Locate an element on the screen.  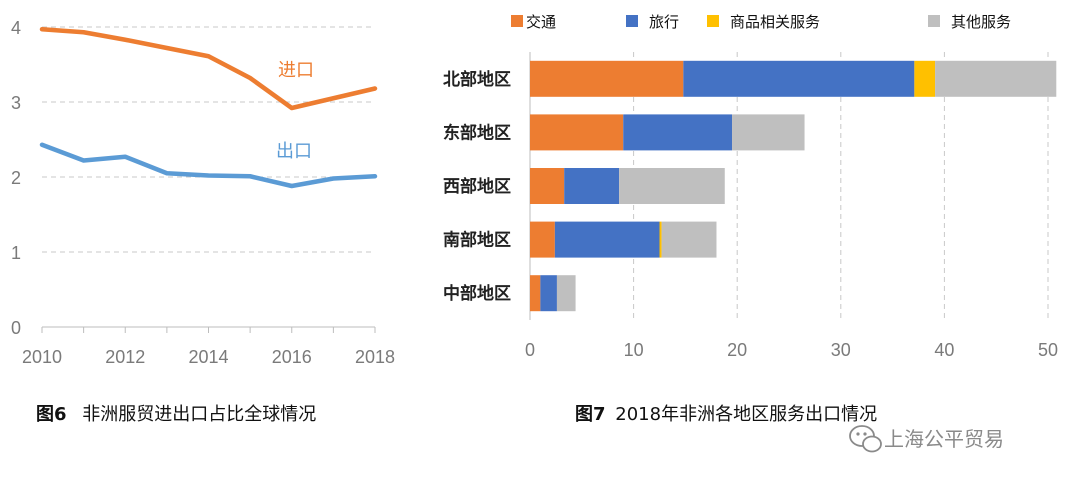
legend-swatch-goods-services is located at coordinates (713, 21).